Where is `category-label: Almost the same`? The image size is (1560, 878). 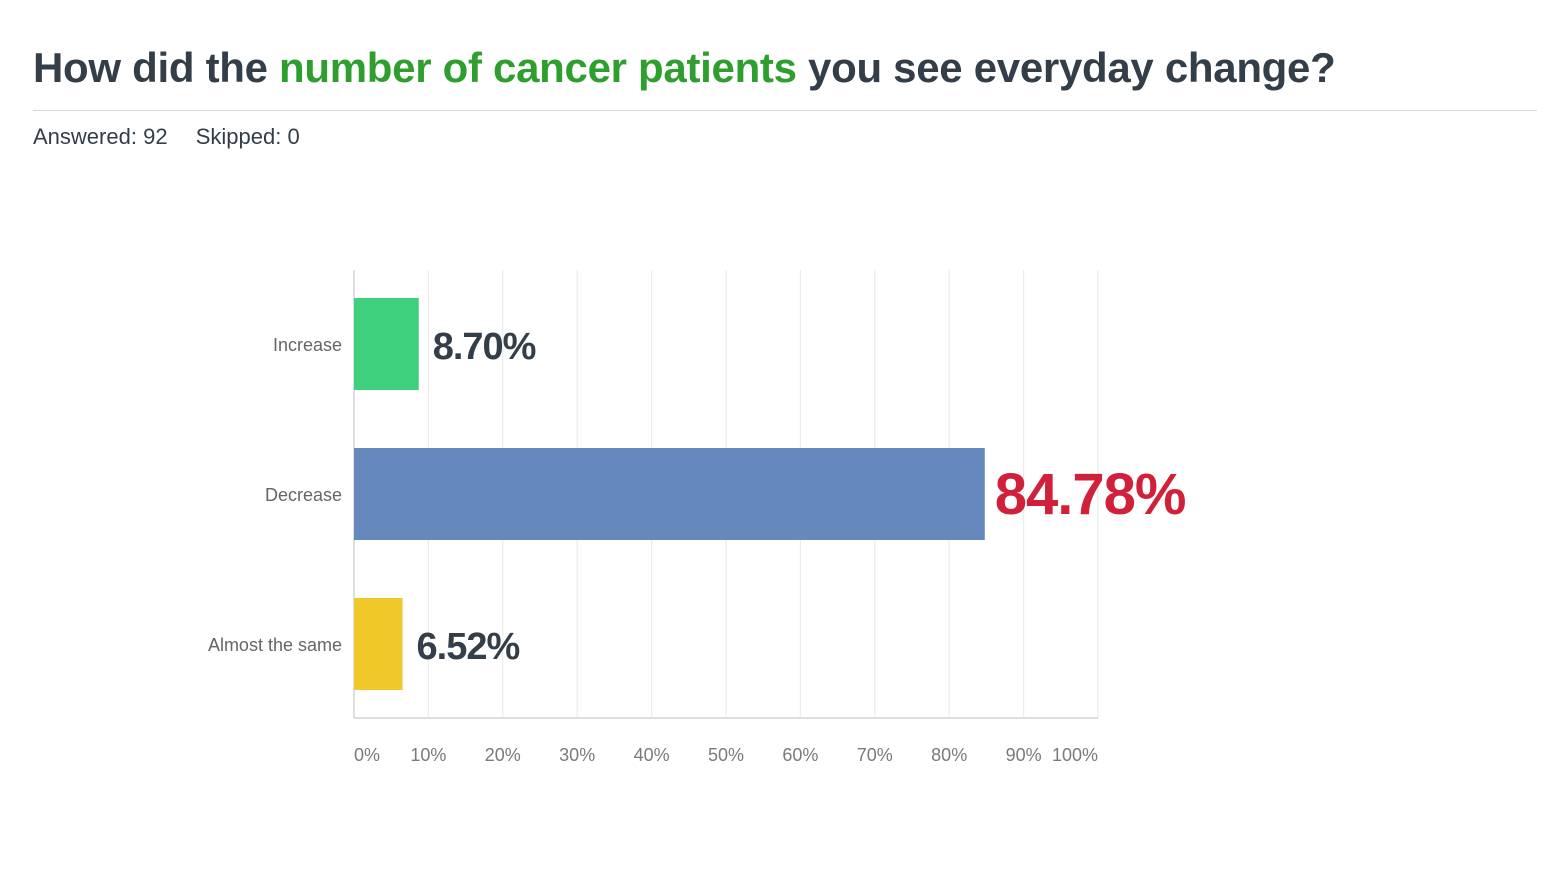
category-label: Almost the same is located at coordinates (275, 645).